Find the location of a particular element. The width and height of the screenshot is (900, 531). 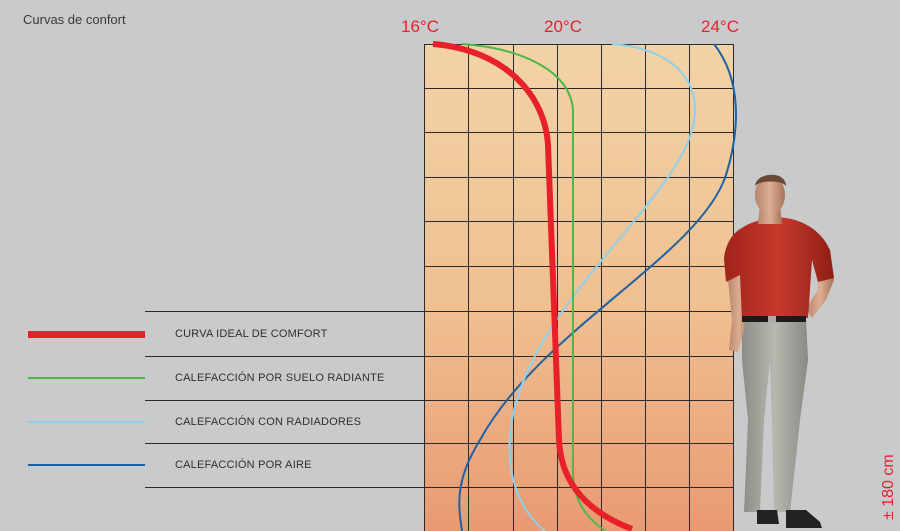

curve-underfloor is located at coordinates (533, 287).